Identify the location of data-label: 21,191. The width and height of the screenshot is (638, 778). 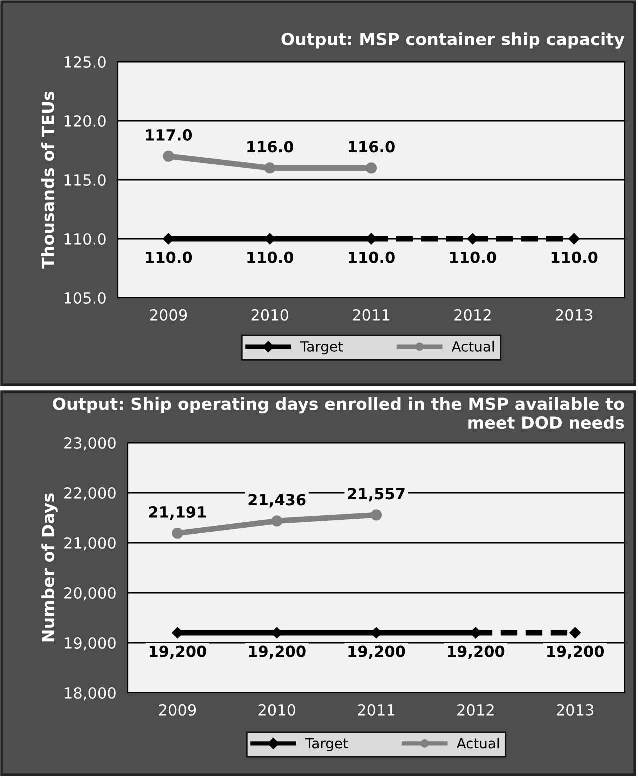
(177, 513).